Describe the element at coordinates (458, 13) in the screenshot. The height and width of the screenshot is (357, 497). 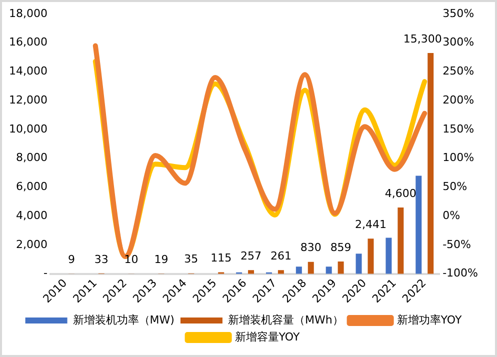
I see `y2-tick-label: 350%` at that location.